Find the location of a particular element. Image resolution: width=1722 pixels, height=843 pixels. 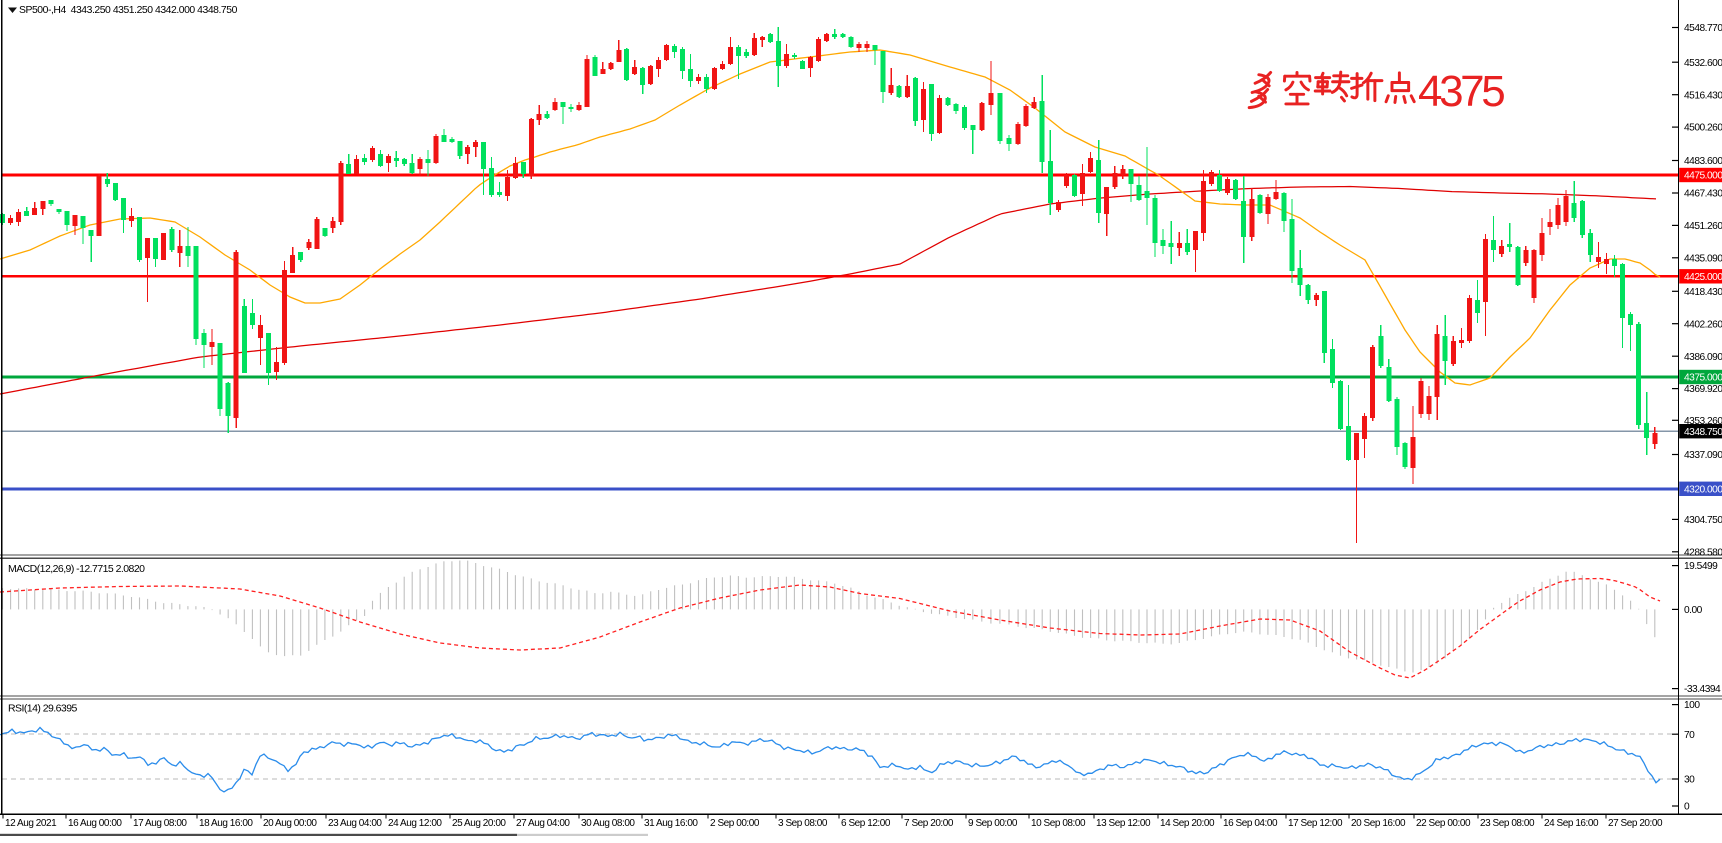

svg-text: 4532.600 is located at coordinates (1703, 63).